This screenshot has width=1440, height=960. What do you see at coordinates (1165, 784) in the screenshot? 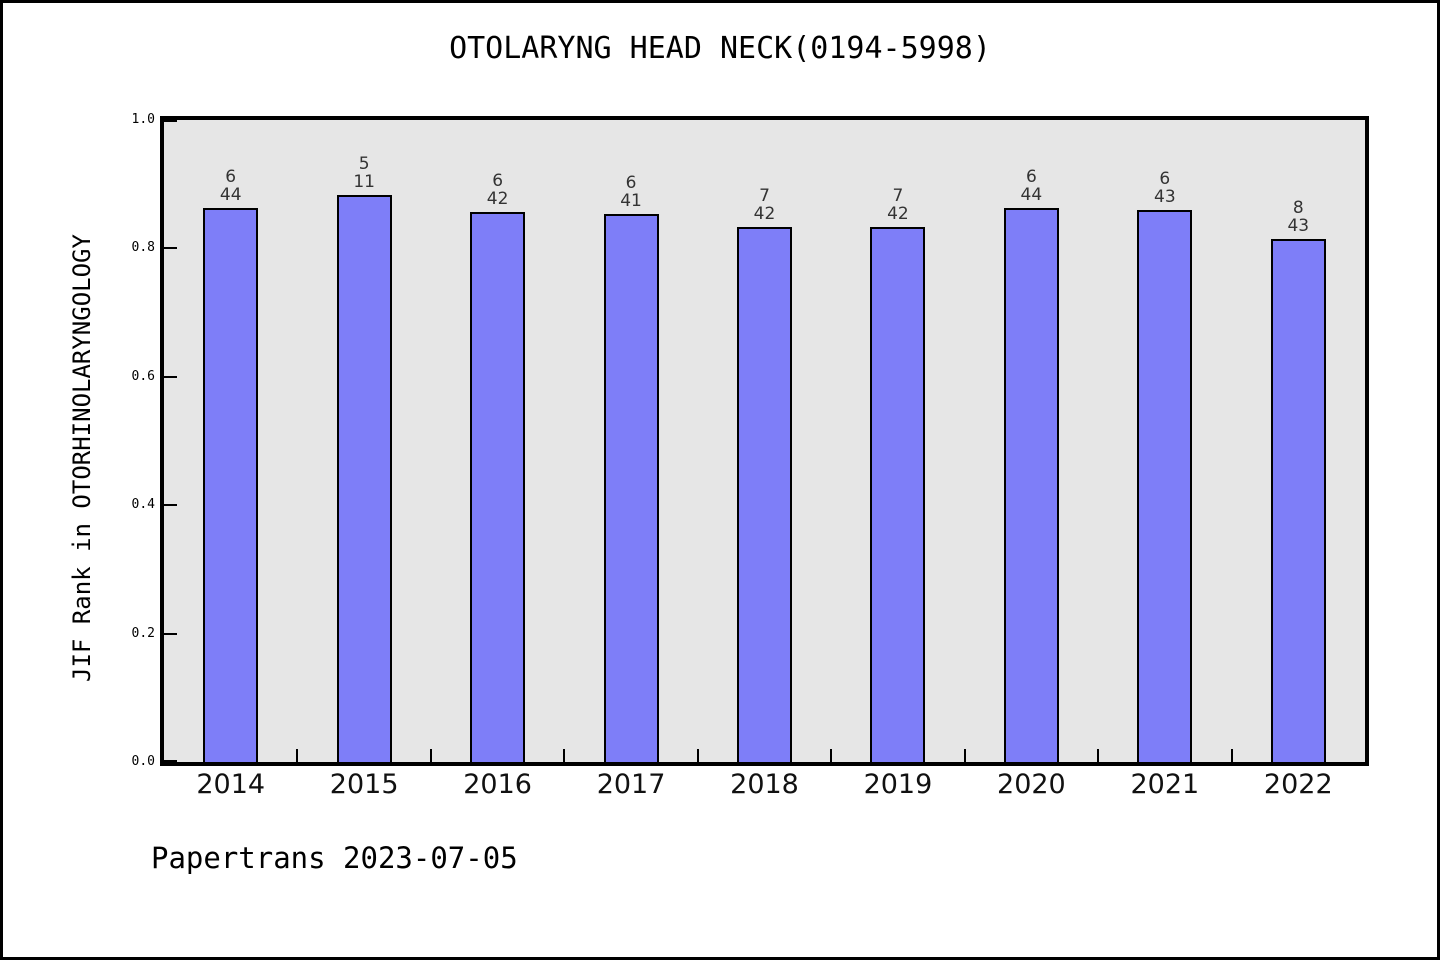
I see `x-tick-label-2021: 2021` at bounding box center [1165, 784].